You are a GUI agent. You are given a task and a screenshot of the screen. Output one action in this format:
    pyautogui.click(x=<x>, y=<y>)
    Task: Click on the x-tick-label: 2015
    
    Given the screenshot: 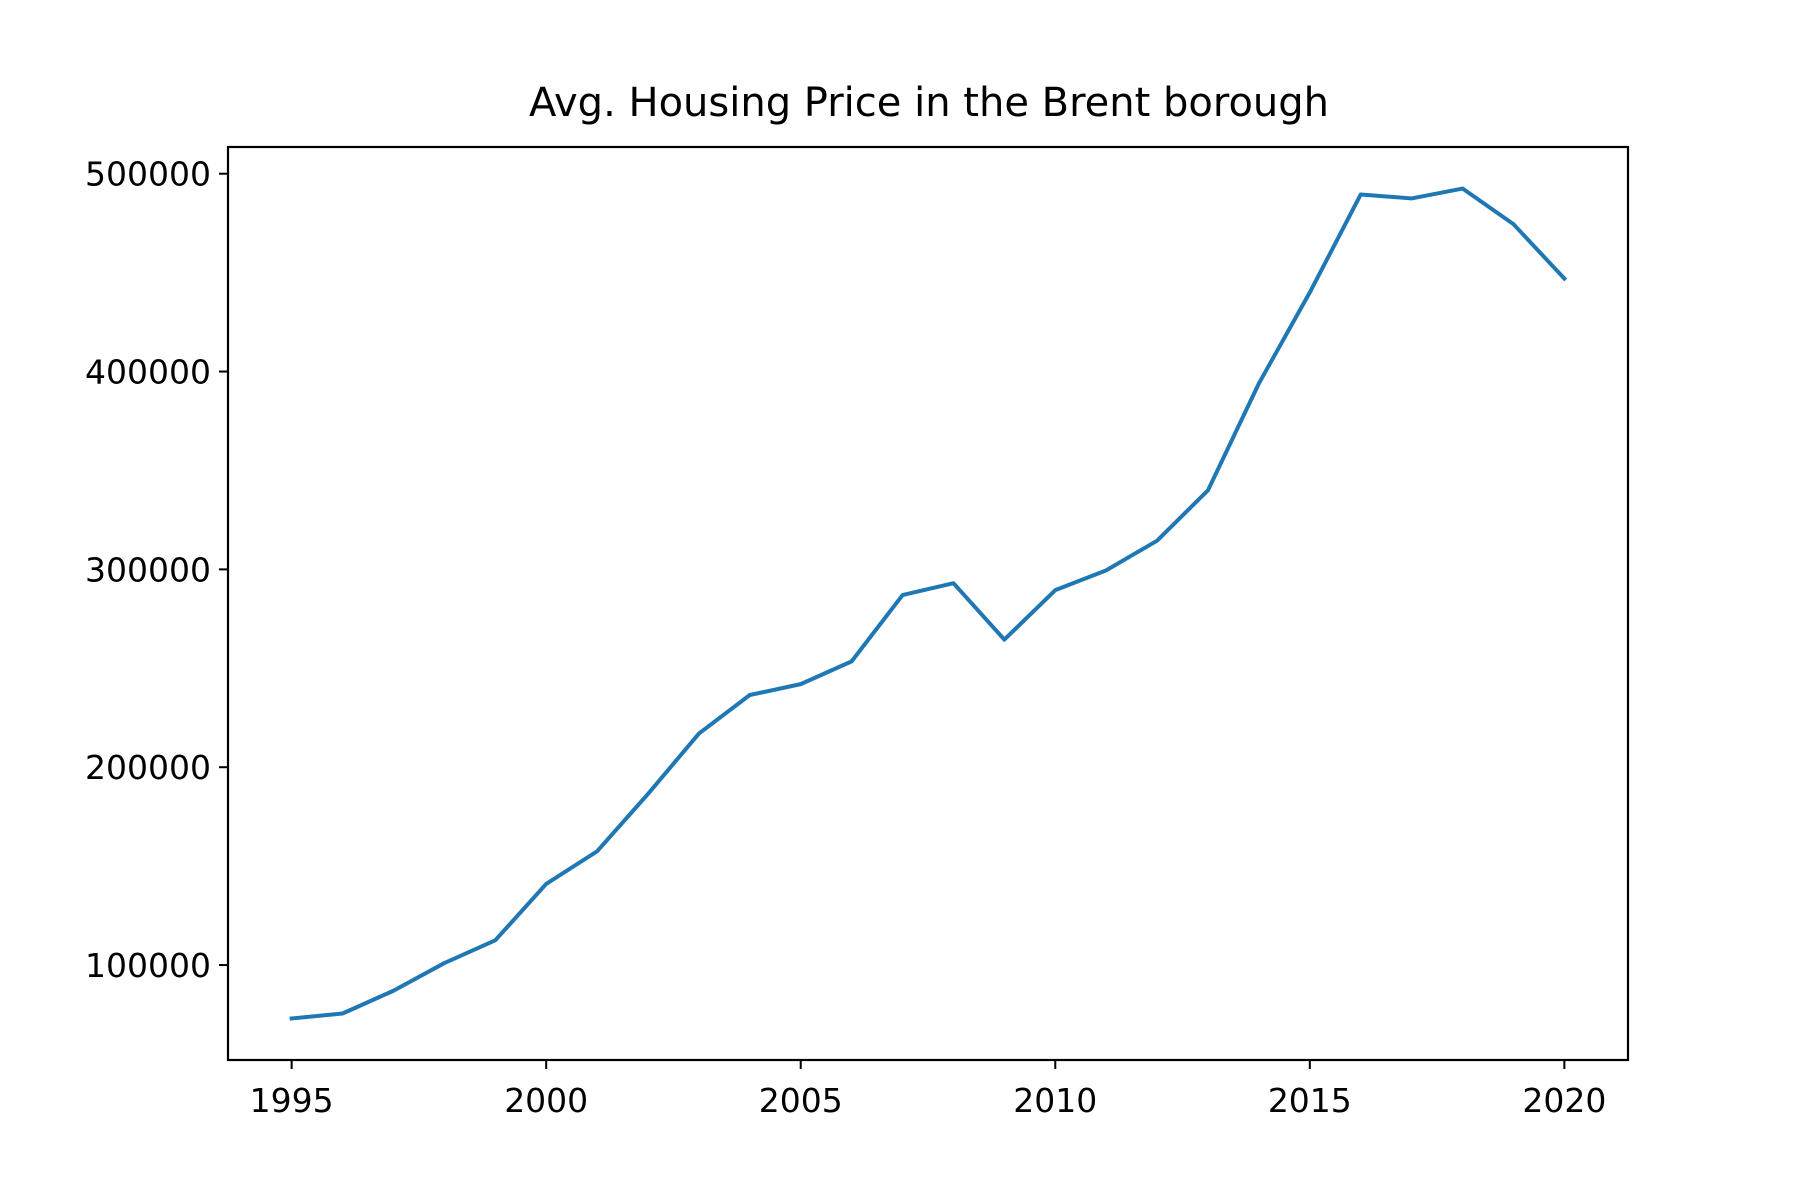 What is the action you would take?
    pyautogui.click(x=1310, y=1100)
    